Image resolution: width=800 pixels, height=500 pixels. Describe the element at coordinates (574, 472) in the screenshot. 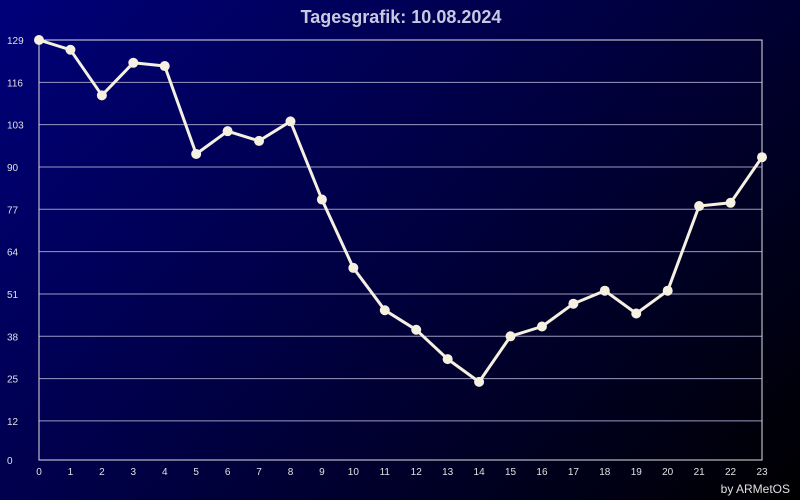

I see `x-tick-label-17: 17` at that location.